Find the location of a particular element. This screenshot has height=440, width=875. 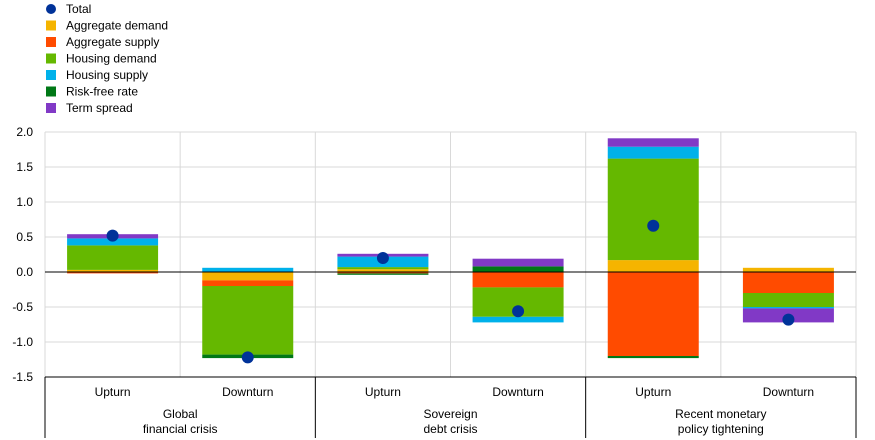

y-tick-label: 0.5 is located at coordinates (24, 237).